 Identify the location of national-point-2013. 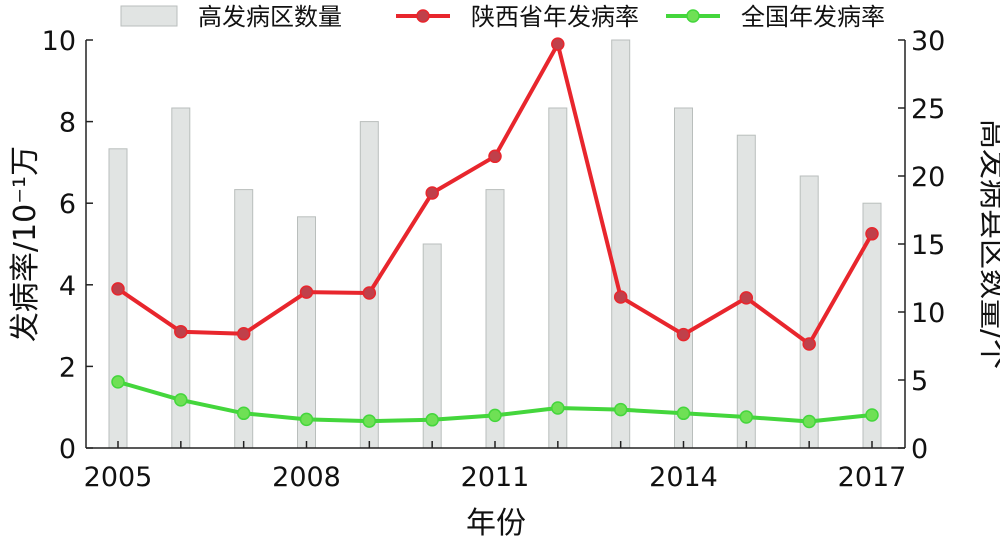
(620, 409).